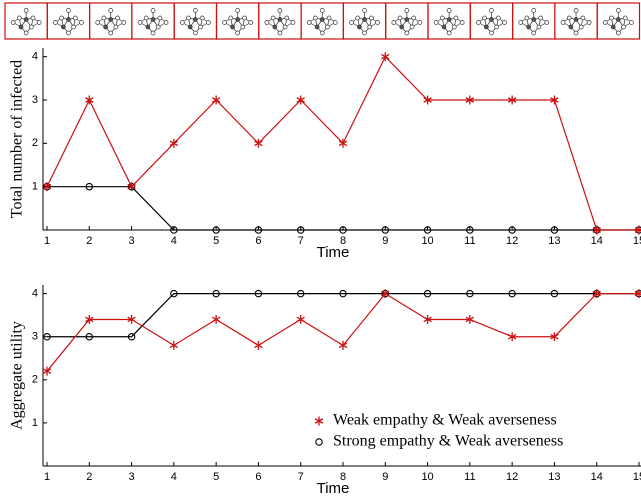 This screenshot has height=502, width=641. I want to click on x-tick-label: 14, so click(597, 241).